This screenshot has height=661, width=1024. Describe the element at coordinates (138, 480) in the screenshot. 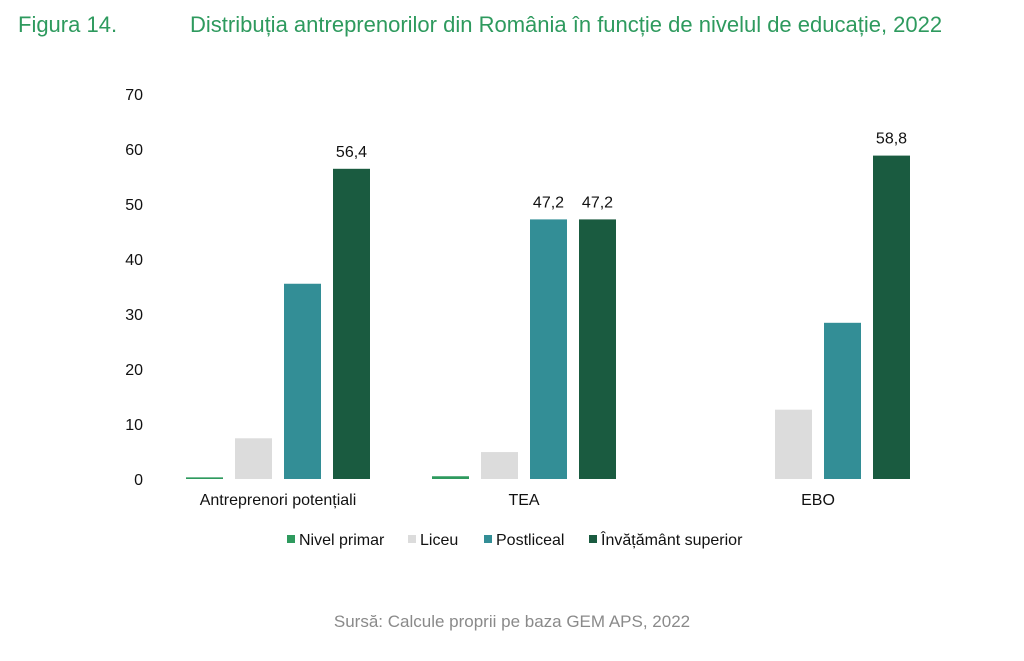

I see `y-tick-label: 0` at that location.